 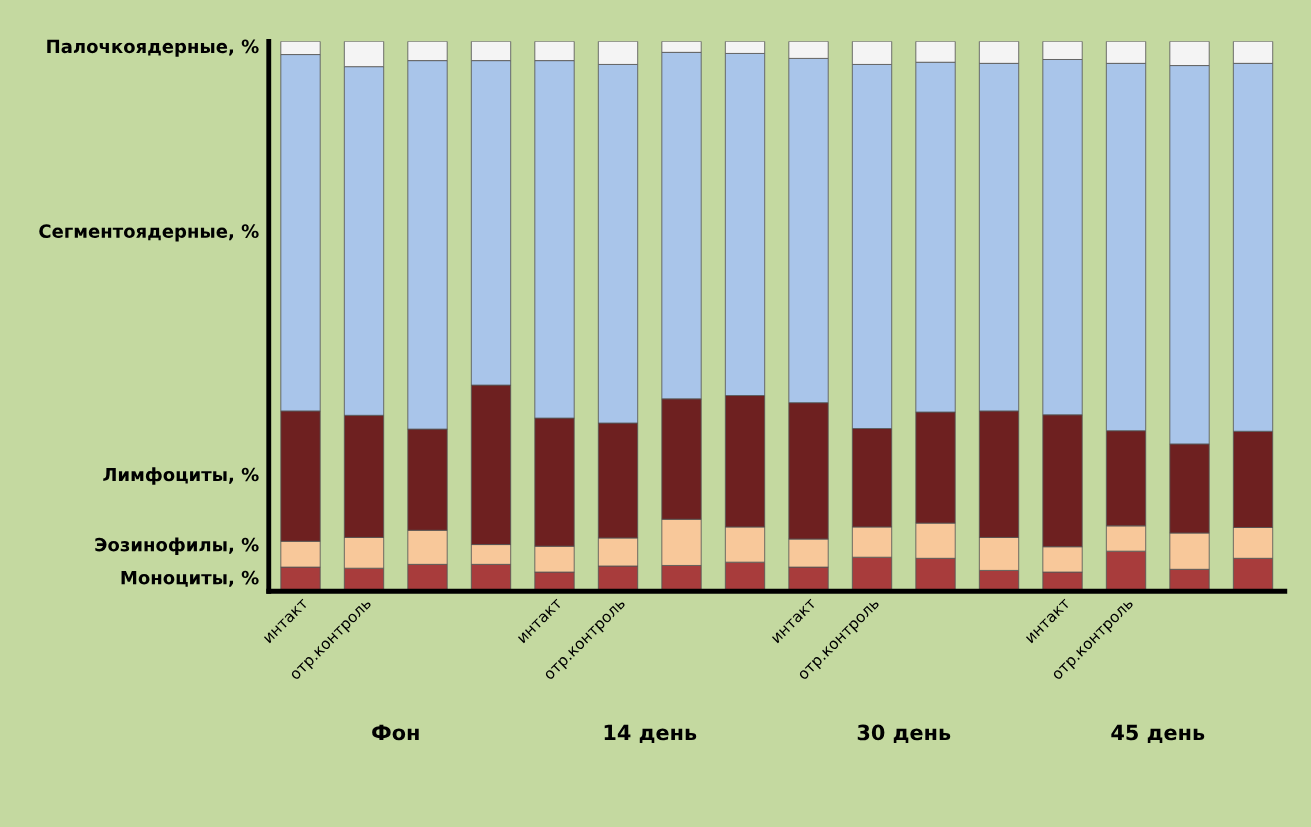 What do you see at coordinates (177, 546) in the screenshot?
I see `series-label: Эозинофилы, %` at bounding box center [177, 546].